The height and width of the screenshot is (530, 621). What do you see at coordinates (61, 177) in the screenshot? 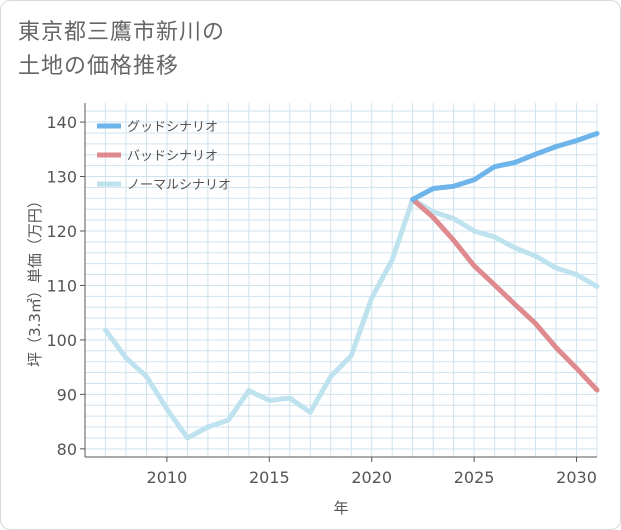
I see `y-tick-label: 130` at bounding box center [61, 177].